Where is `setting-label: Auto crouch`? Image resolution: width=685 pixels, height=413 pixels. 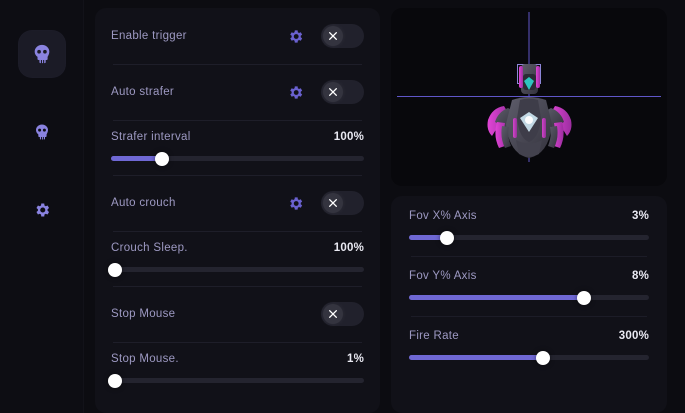 setting-label: Auto crouch is located at coordinates (143, 203).